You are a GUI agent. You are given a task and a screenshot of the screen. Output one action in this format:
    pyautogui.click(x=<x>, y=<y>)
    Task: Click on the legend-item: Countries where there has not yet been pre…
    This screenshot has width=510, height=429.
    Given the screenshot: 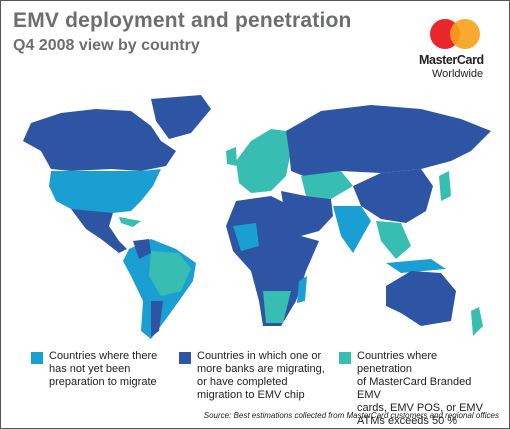 What is the action you would take?
    pyautogui.click(x=106, y=369)
    